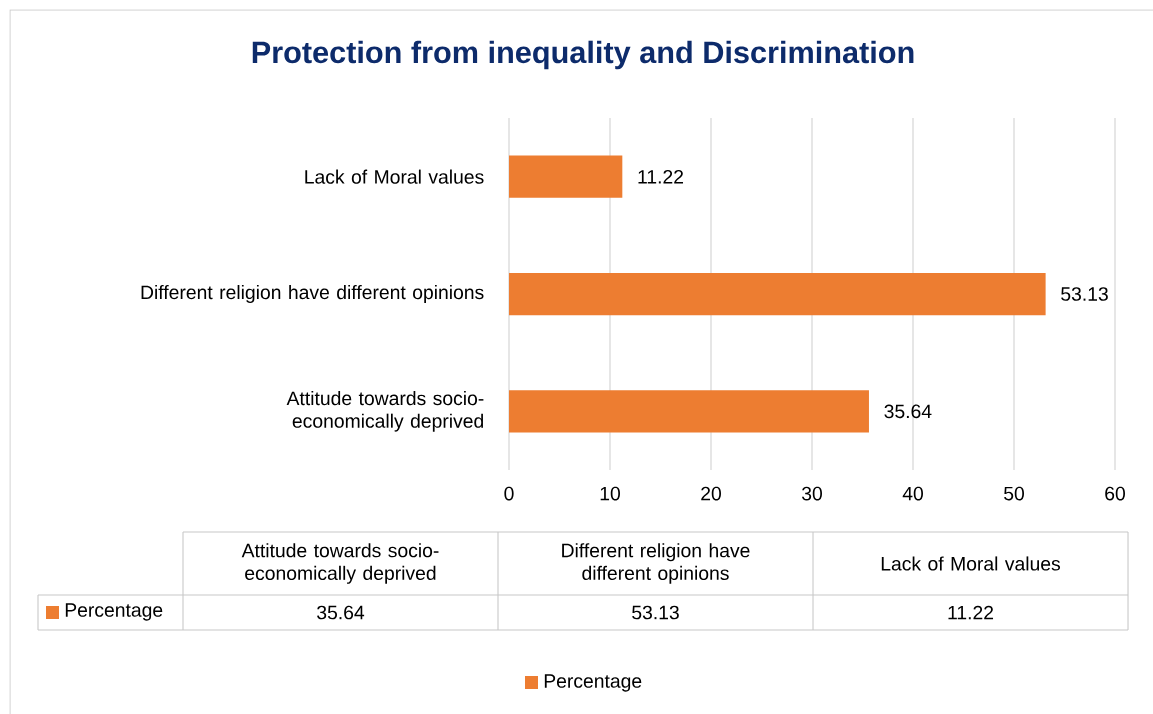  I want to click on text: 53.13, so click(655, 612).